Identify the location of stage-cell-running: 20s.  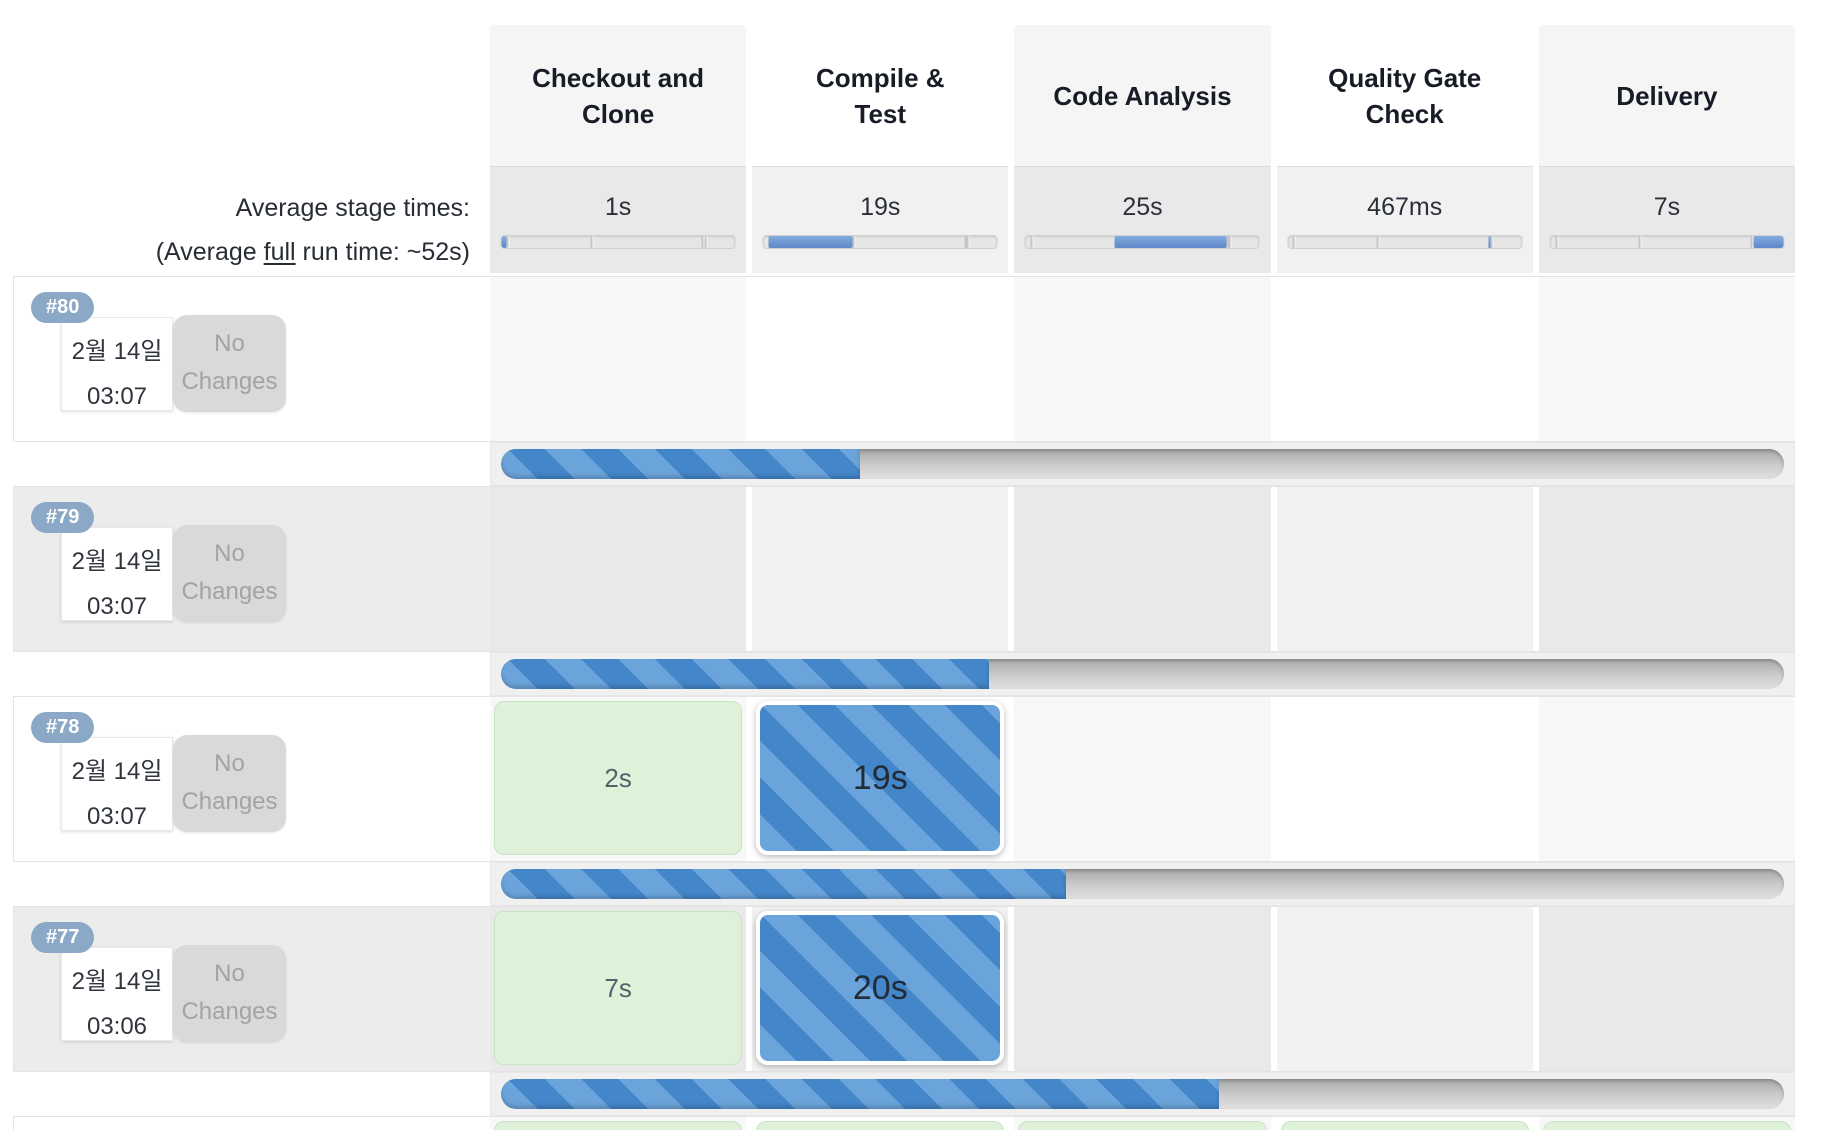
(880, 988).